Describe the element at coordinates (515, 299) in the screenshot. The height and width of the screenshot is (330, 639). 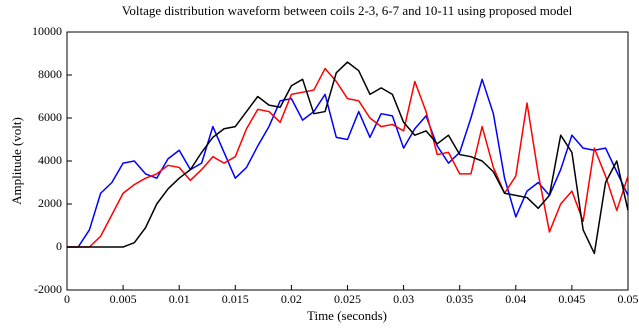
I see `x-tick-label: 0.04` at that location.